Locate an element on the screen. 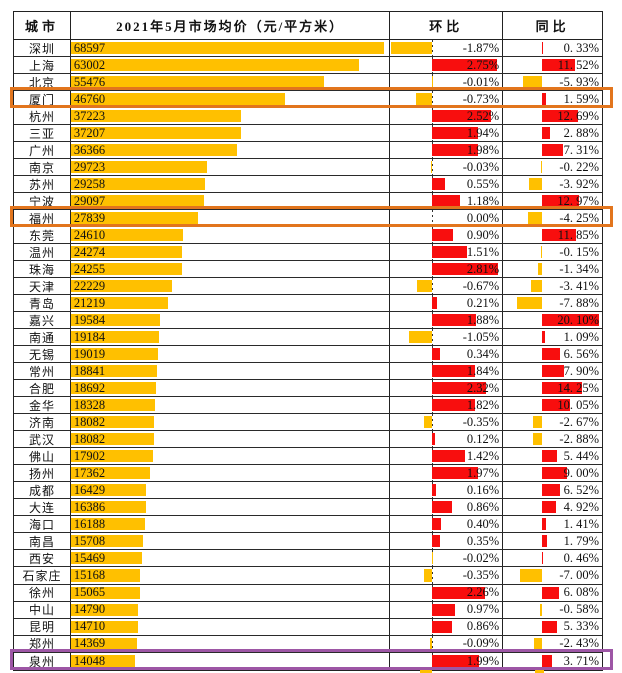 The image size is (622, 673). mom-cell: 0.34% is located at coordinates (447, 354).